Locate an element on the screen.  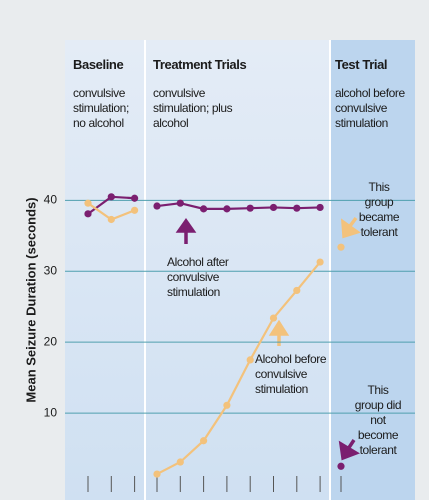
y-tick-label: 10 is located at coordinates (51, 412).